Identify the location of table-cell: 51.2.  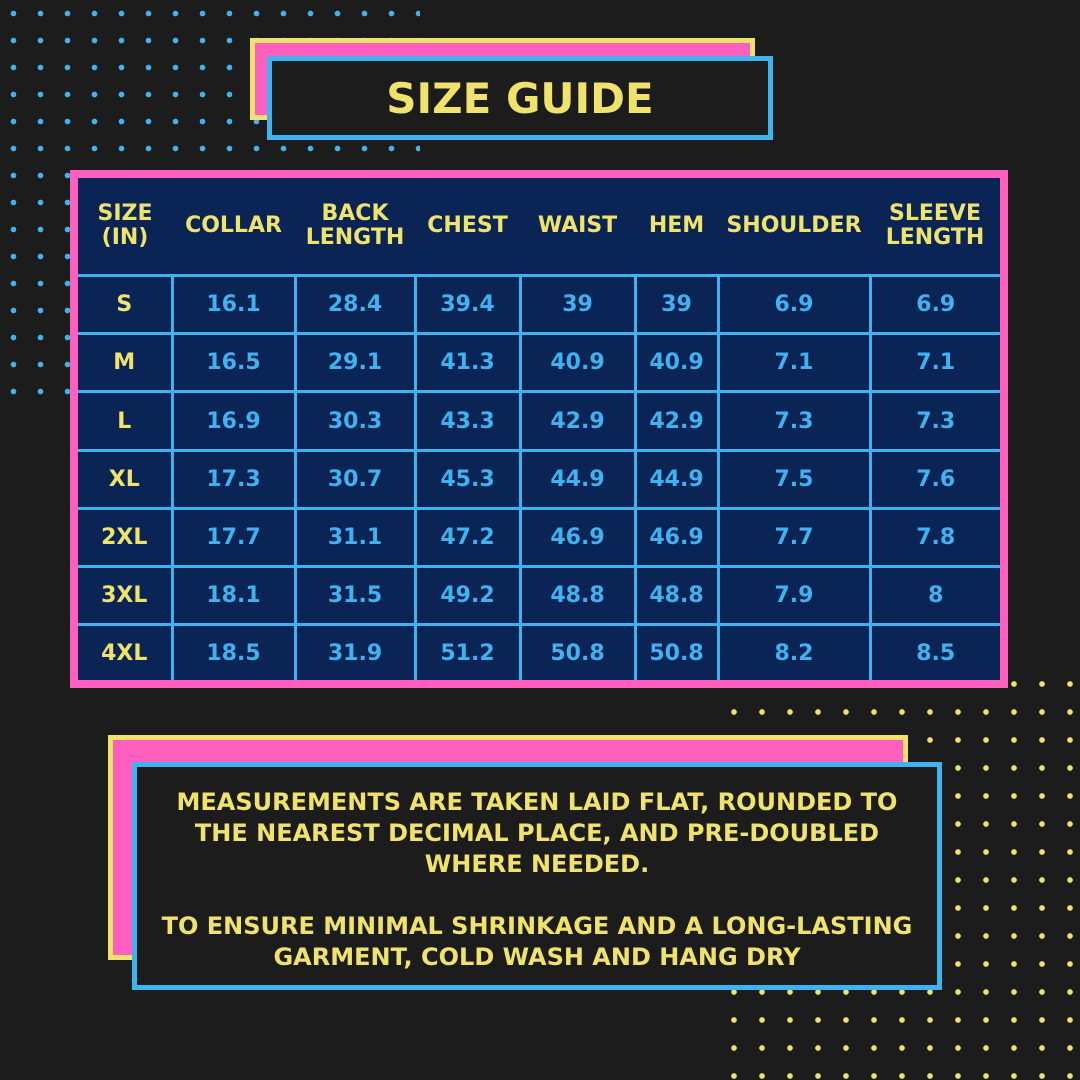
(467, 651).